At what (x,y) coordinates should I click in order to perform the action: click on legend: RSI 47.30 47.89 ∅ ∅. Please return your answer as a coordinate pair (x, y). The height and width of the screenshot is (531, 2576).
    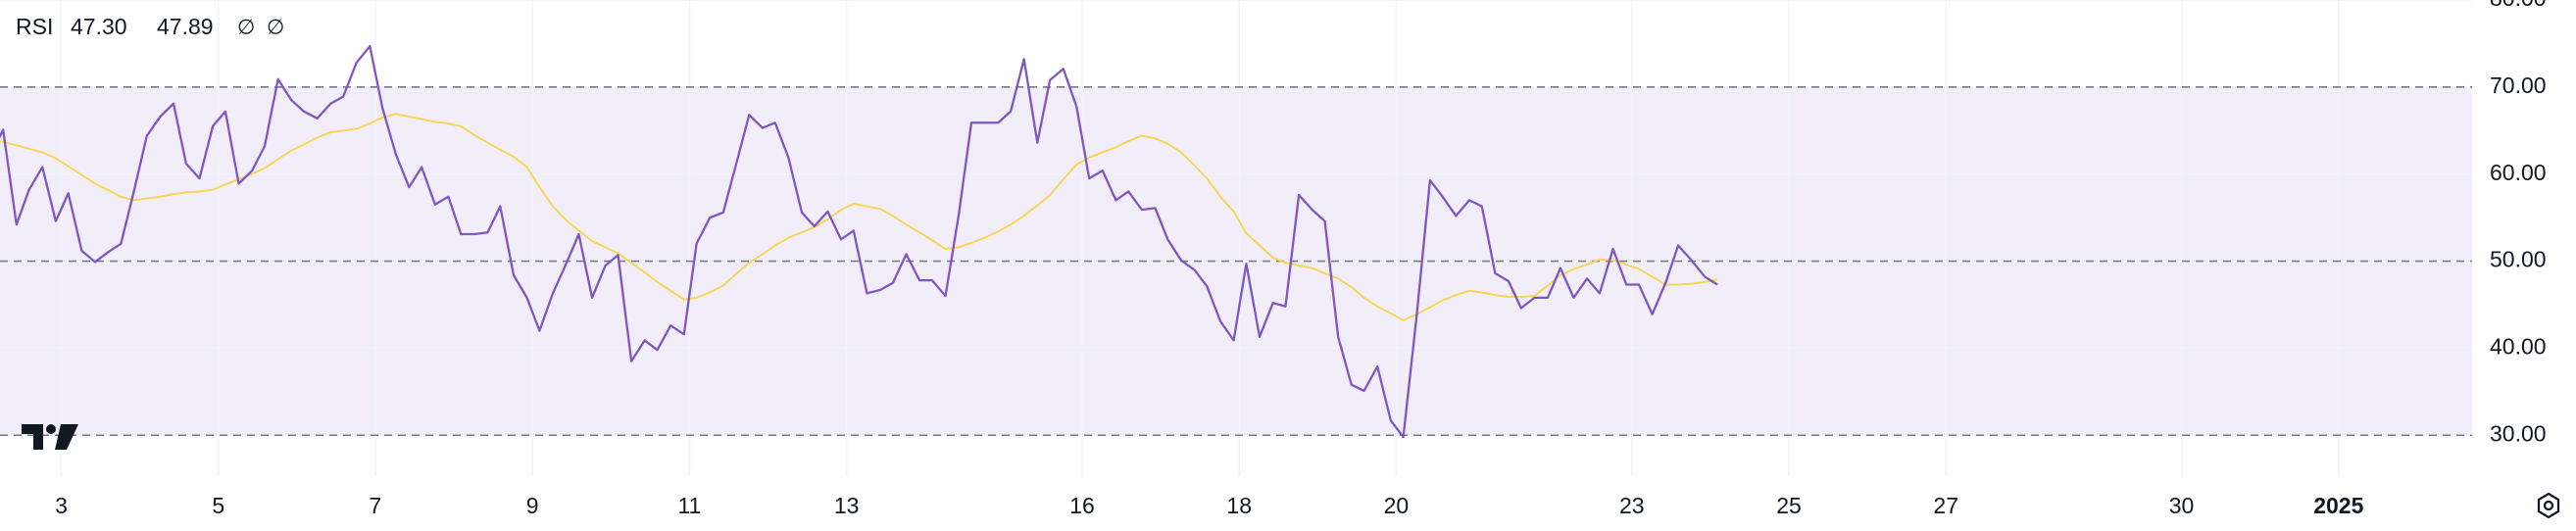
    Looking at the image, I should click on (150, 26).